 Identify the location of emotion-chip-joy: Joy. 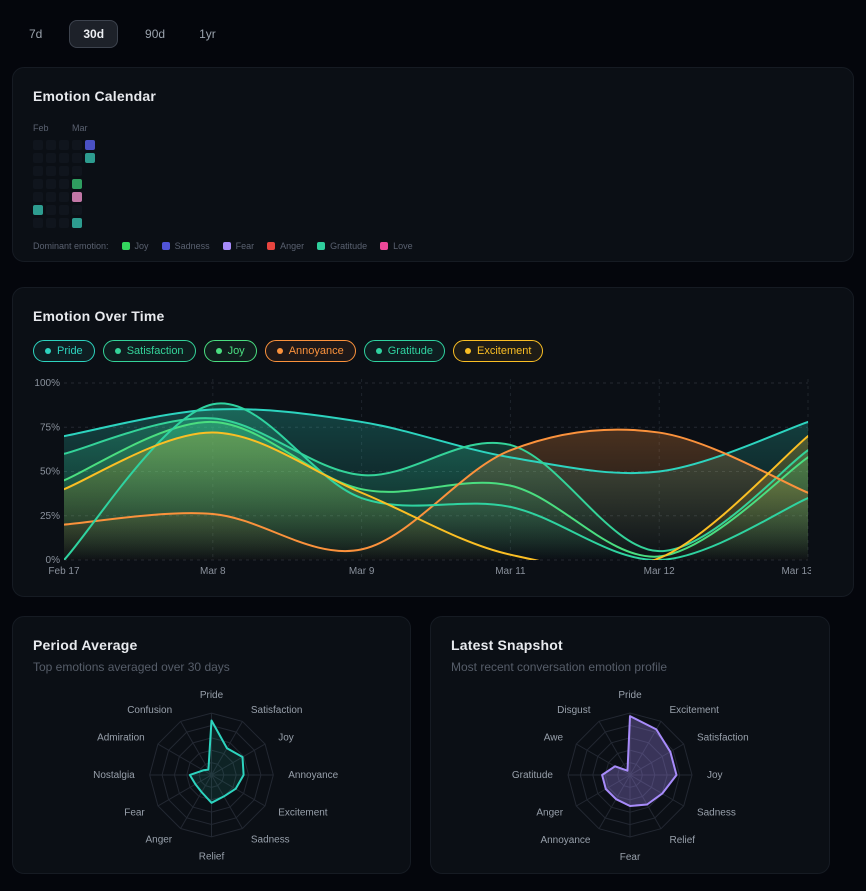
(230, 351).